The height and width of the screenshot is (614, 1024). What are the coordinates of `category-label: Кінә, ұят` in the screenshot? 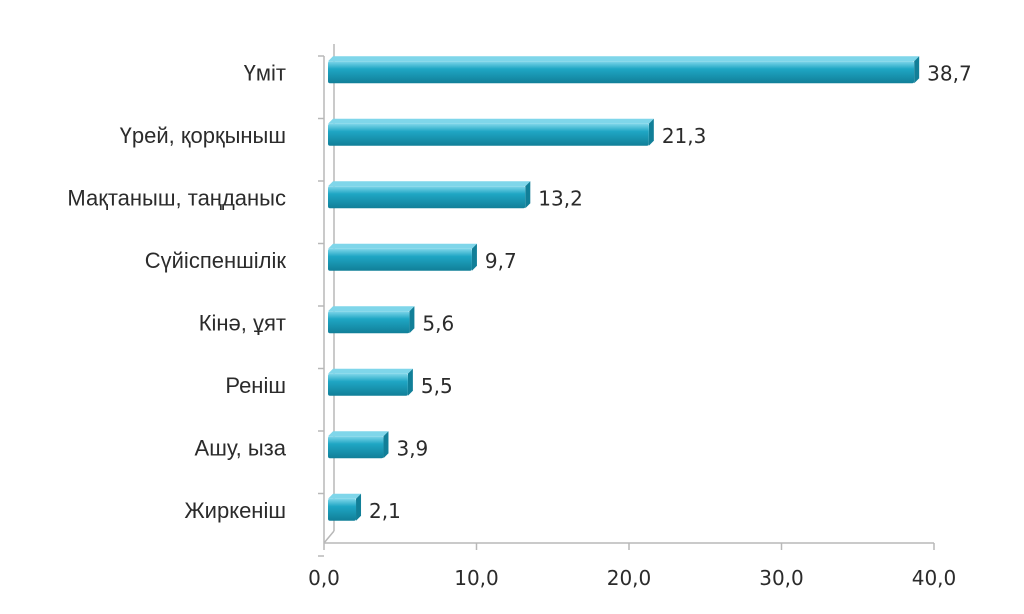 It's located at (242, 322).